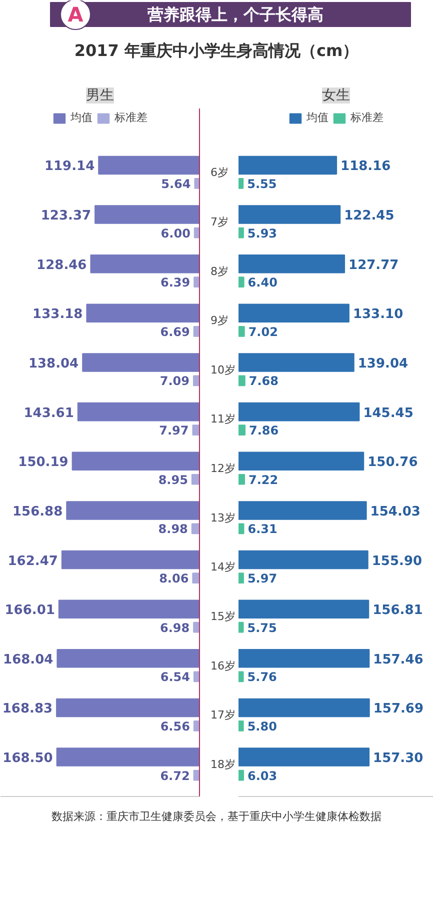  I want to click on y-tick-label: 10岁, so click(223, 369).